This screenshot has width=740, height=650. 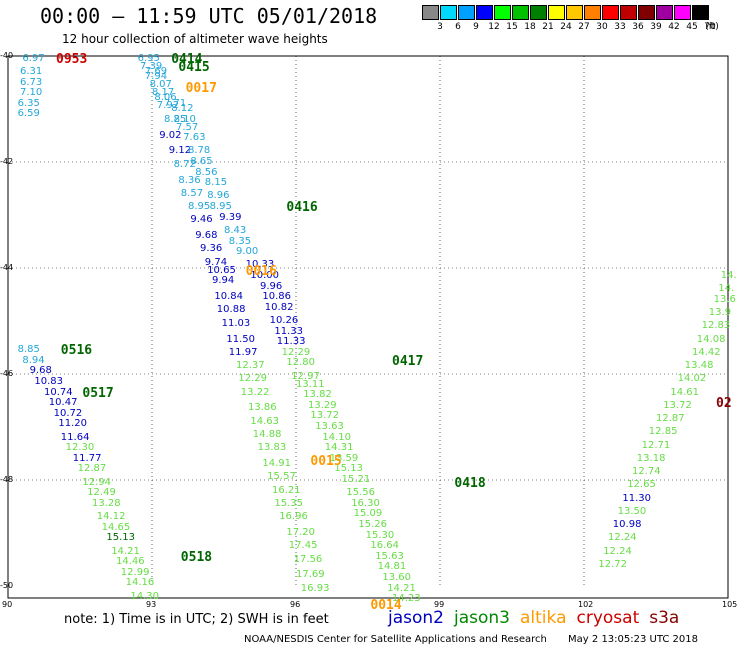 I want to click on pass-time-label: 0516, so click(x=76, y=351).